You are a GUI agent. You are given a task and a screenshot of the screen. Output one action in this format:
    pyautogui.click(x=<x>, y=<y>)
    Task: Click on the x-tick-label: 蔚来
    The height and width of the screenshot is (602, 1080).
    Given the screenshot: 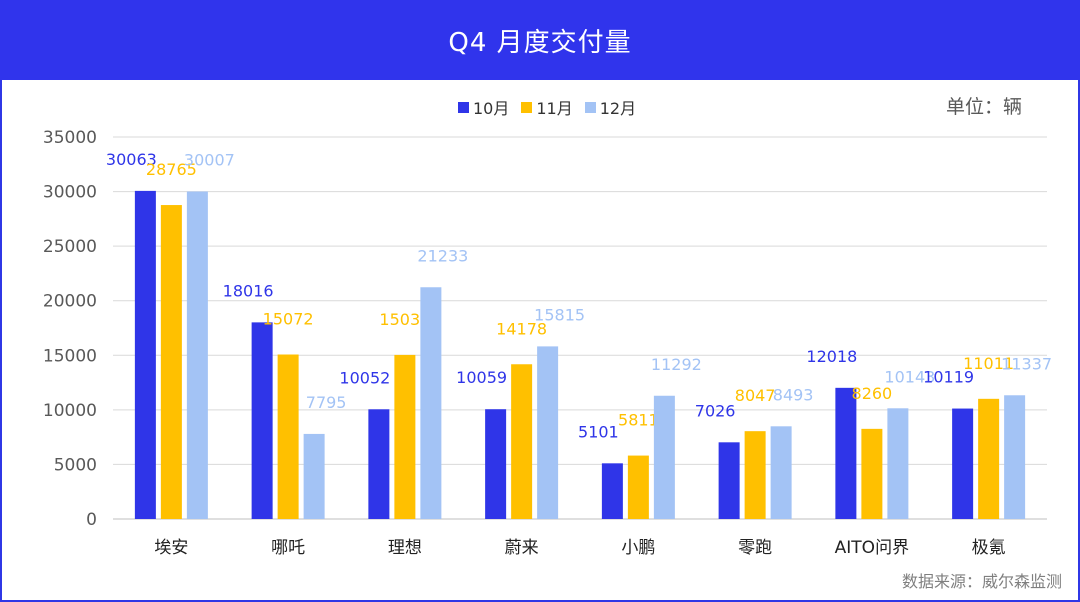 What is the action you would take?
    pyautogui.click(x=522, y=548)
    